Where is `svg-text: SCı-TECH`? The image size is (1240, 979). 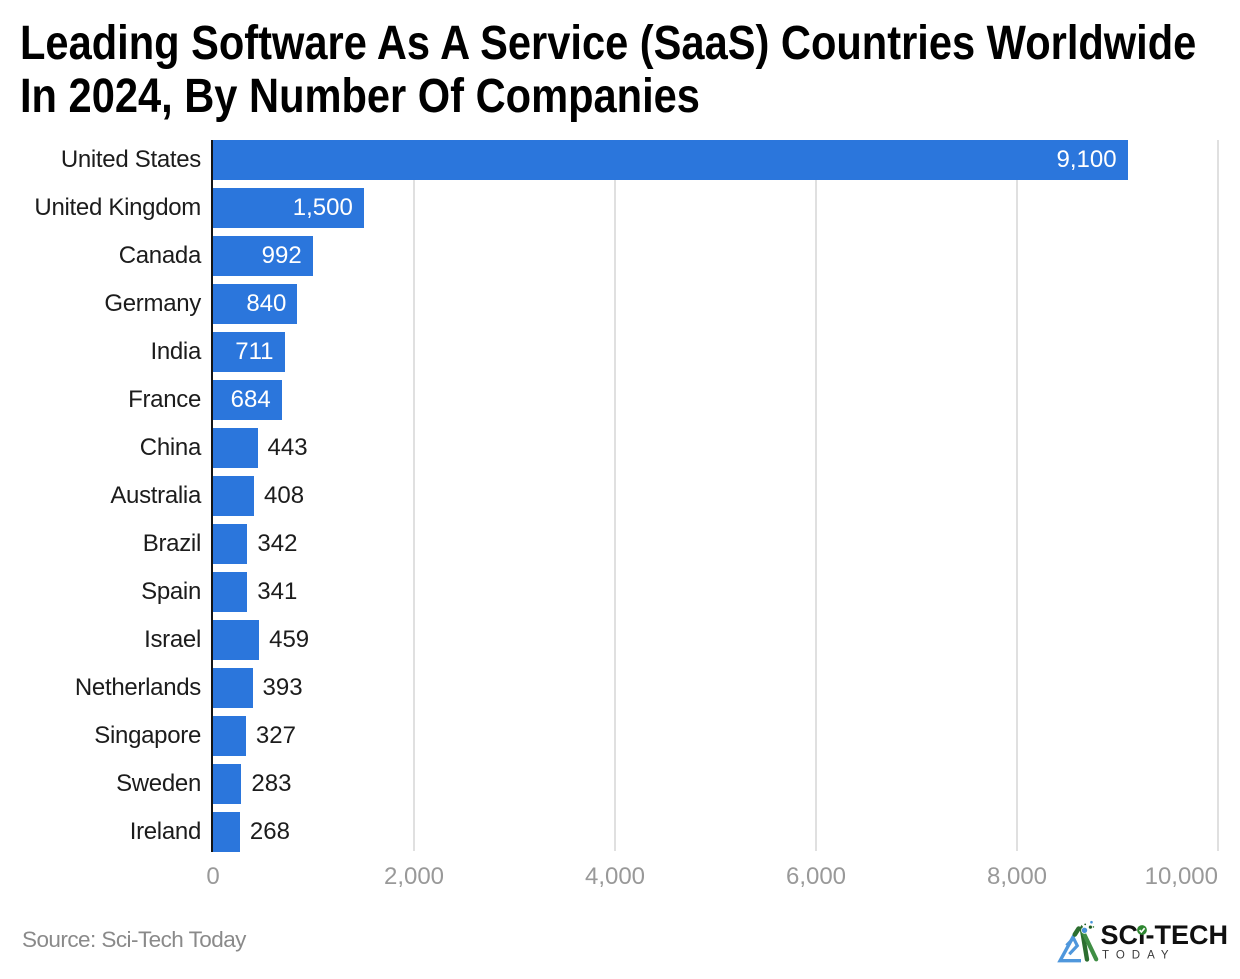 svg-text: SCı-TECH is located at coordinates (1165, 935).